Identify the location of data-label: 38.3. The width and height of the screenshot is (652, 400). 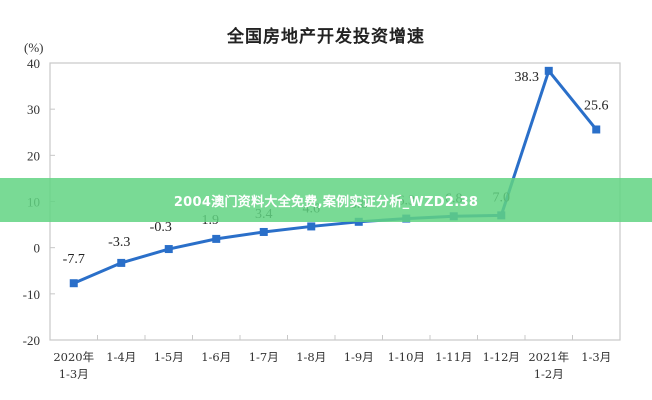
(527, 77).